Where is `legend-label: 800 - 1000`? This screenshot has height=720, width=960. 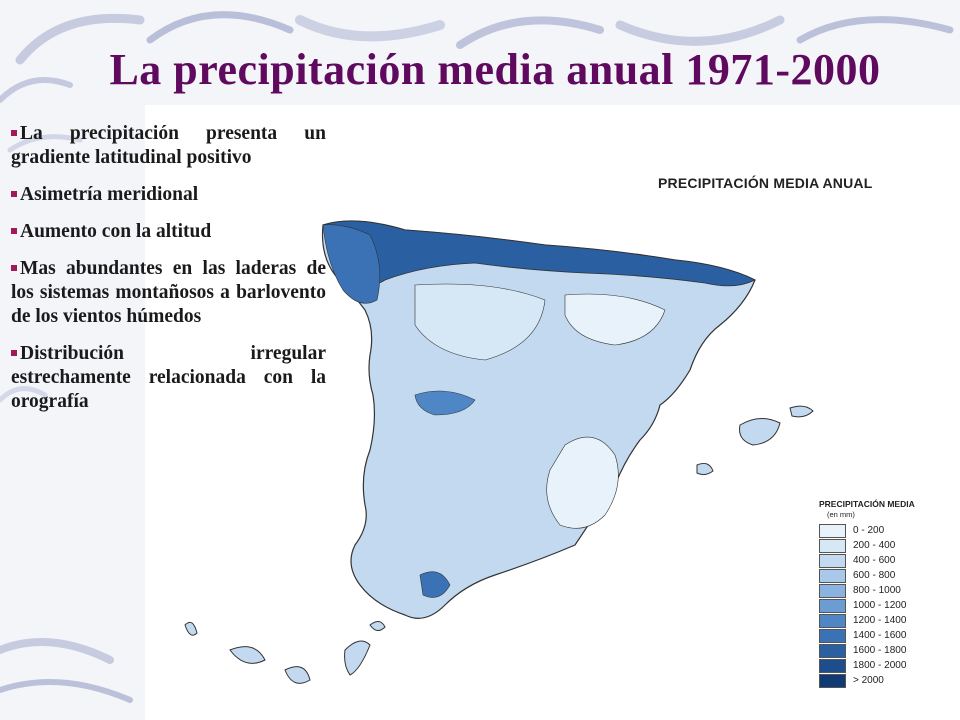 legend-label: 800 - 1000 is located at coordinates (877, 590).